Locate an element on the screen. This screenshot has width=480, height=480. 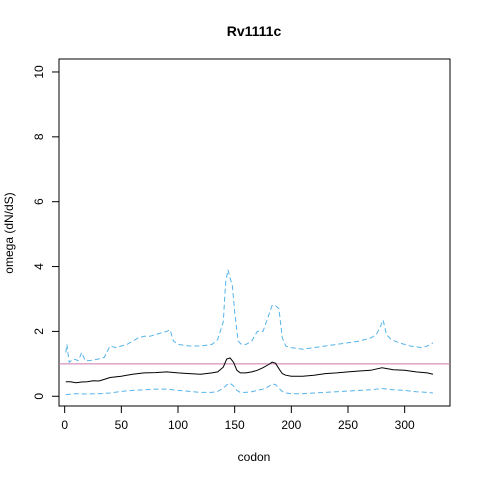
x-axis-title: codon is located at coordinates (254, 457).